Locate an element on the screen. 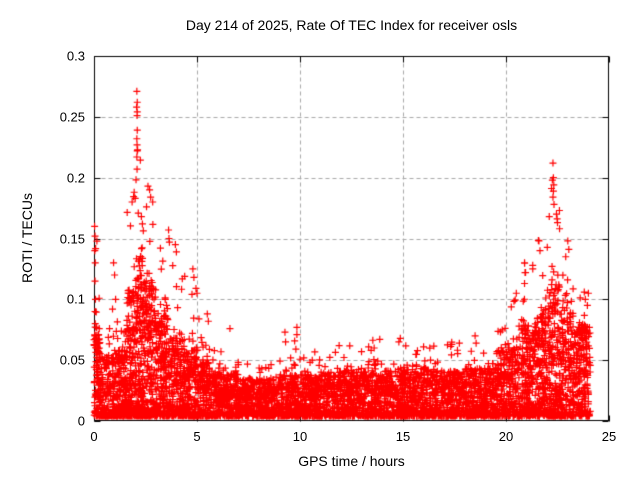 The image size is (640, 480). x-tick-label: 15 is located at coordinates (403, 436).